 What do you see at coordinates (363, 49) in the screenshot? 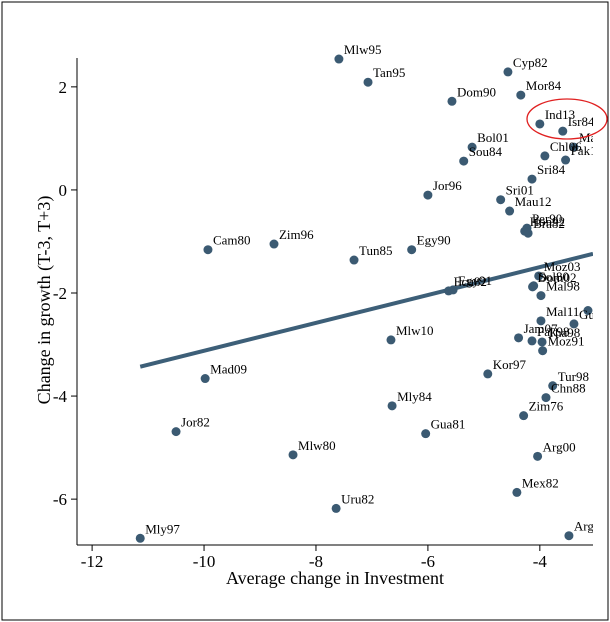
I see `point-label: Mlw95` at bounding box center [363, 49].